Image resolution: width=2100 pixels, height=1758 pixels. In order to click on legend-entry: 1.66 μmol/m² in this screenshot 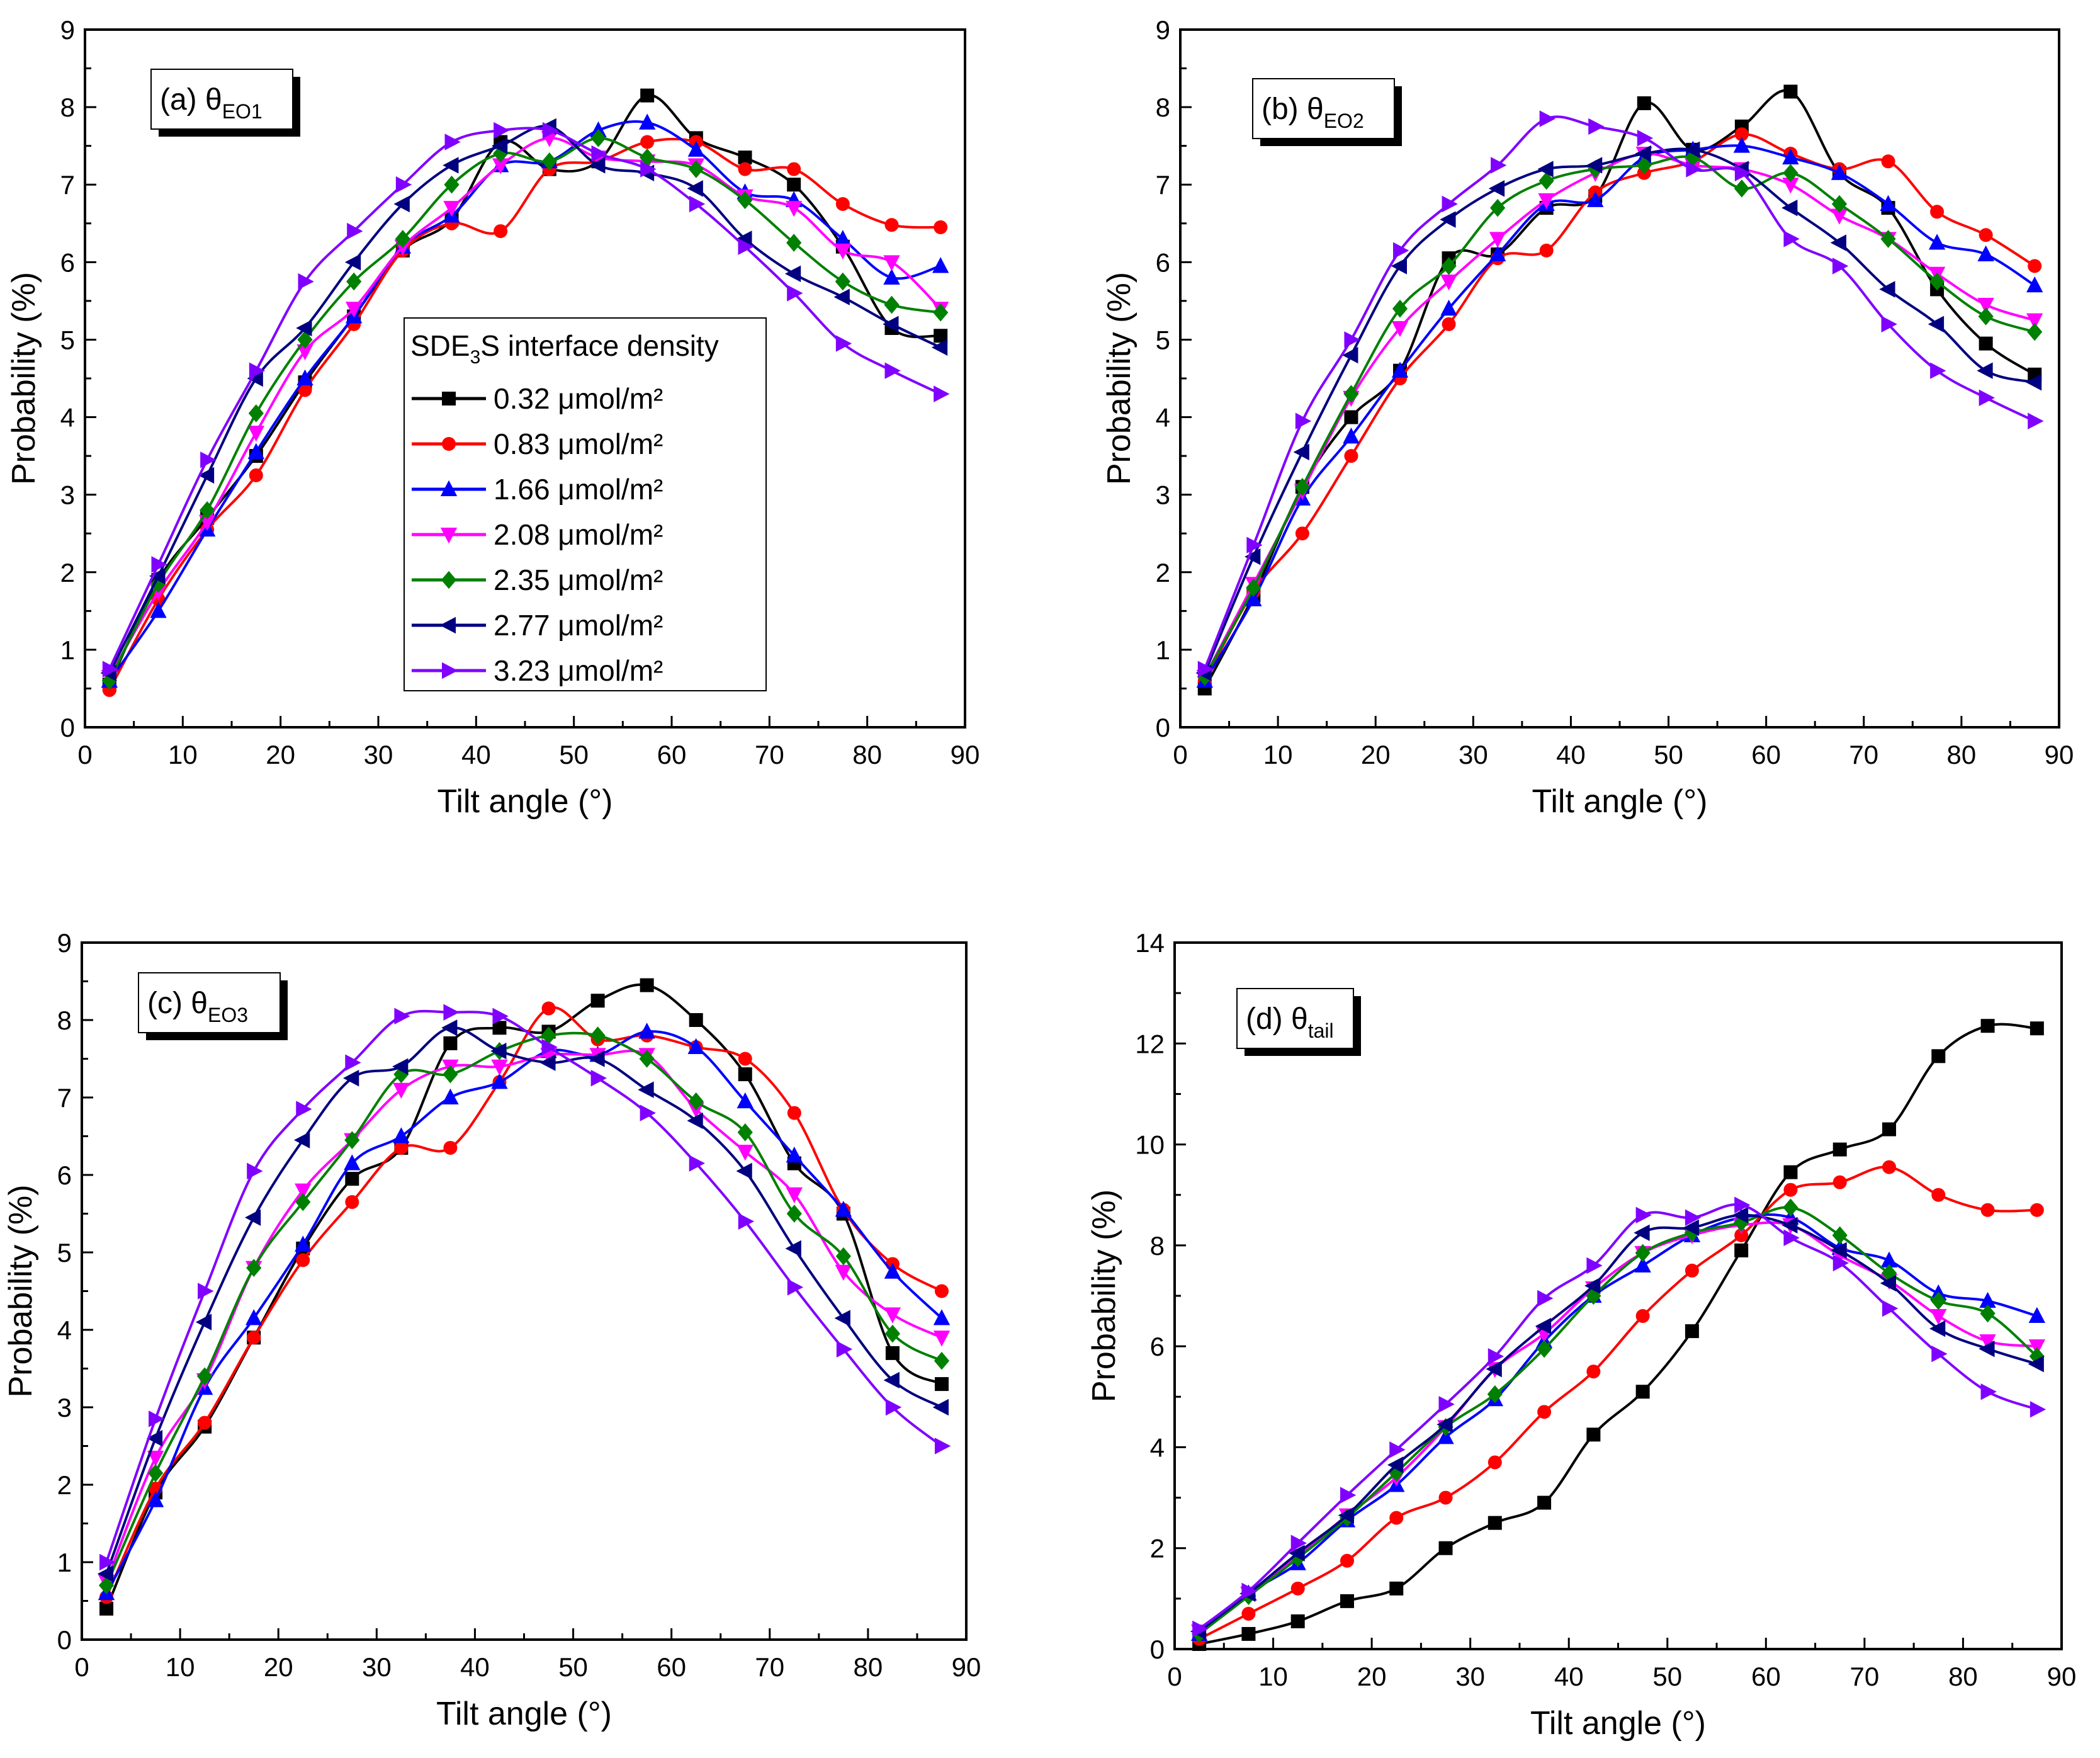, I will do `click(578, 490)`.